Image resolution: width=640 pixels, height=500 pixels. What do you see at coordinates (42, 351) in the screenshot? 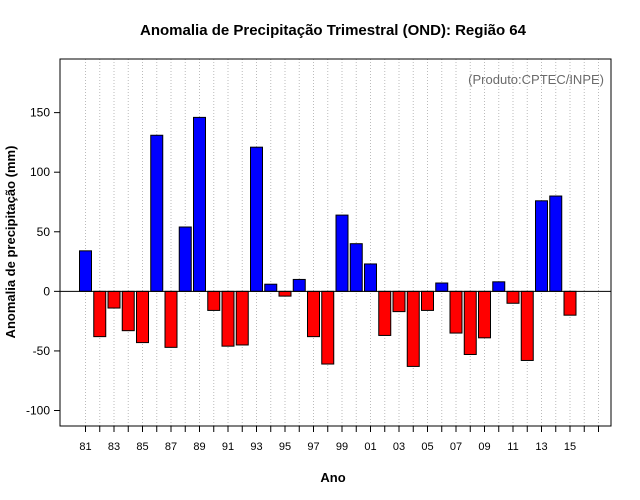
I see `y-tick-label: -50` at bounding box center [42, 351].